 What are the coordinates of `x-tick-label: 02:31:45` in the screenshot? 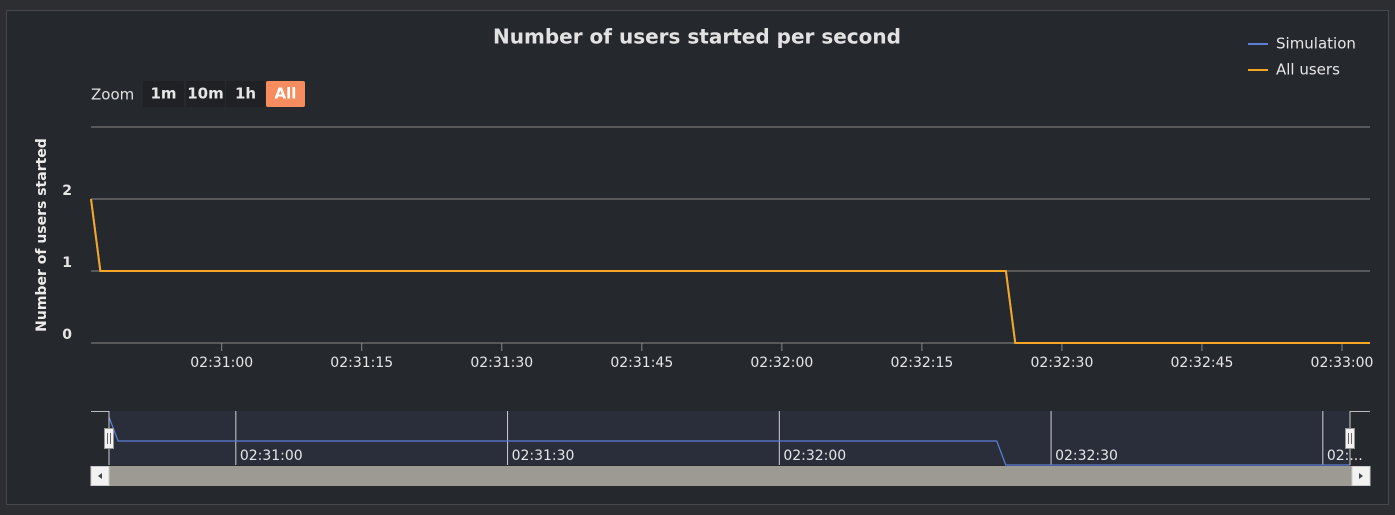 It's located at (641, 363).